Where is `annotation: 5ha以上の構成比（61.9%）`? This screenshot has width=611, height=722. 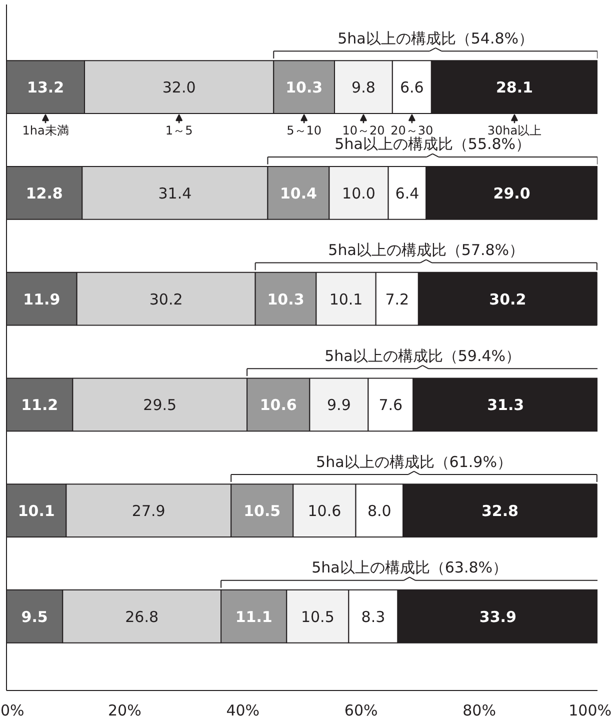
annotation: 5ha以上の構成比（61.9%） is located at coordinates (414, 461).